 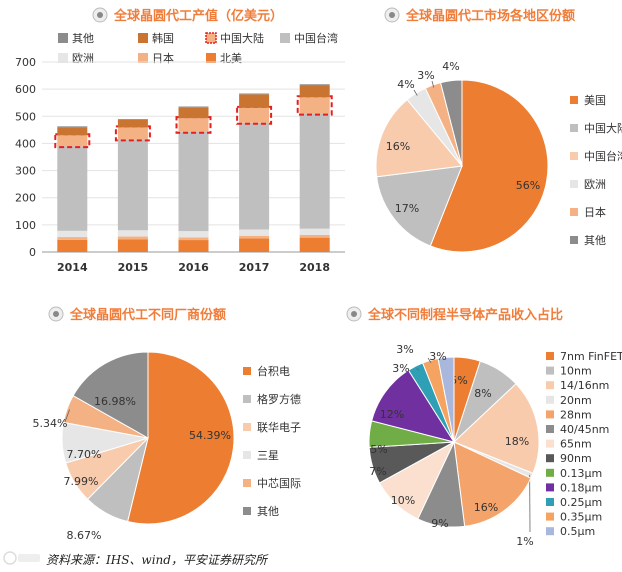 What do you see at coordinates (377, 471) in the screenshot?
I see `slice-label: 7%` at bounding box center [377, 471].